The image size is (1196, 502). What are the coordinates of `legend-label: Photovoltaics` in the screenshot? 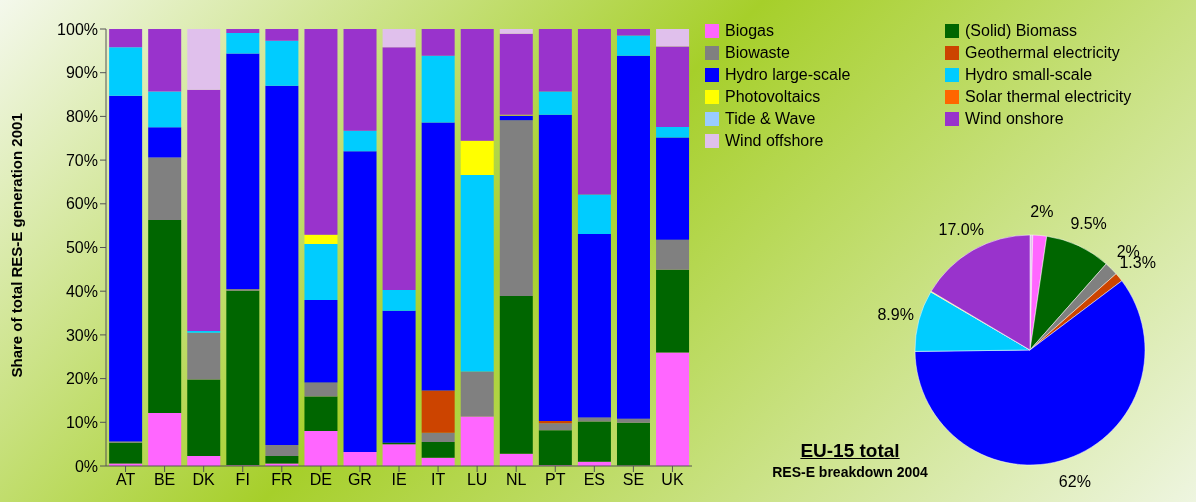 It's located at (773, 97).